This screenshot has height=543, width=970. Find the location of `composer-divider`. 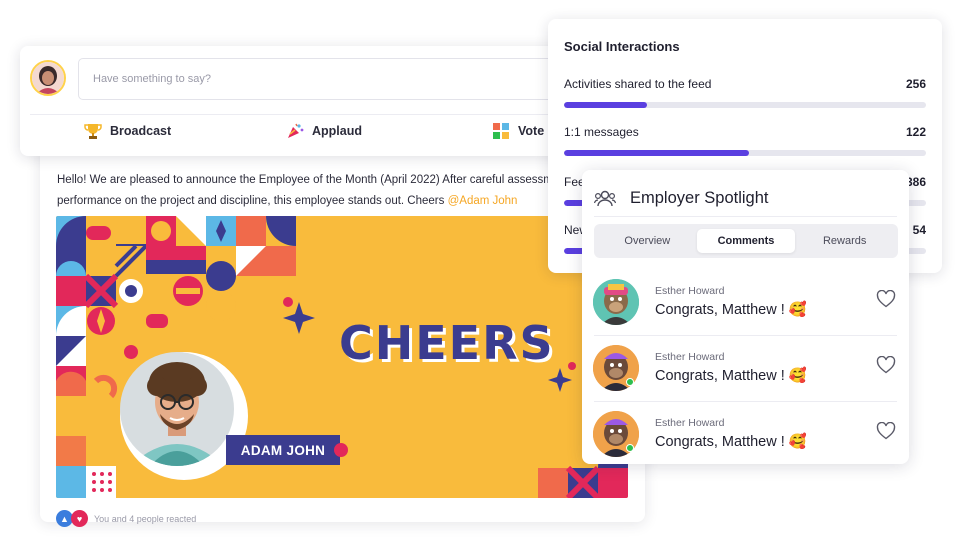

composer-divider is located at coordinates (300, 114).